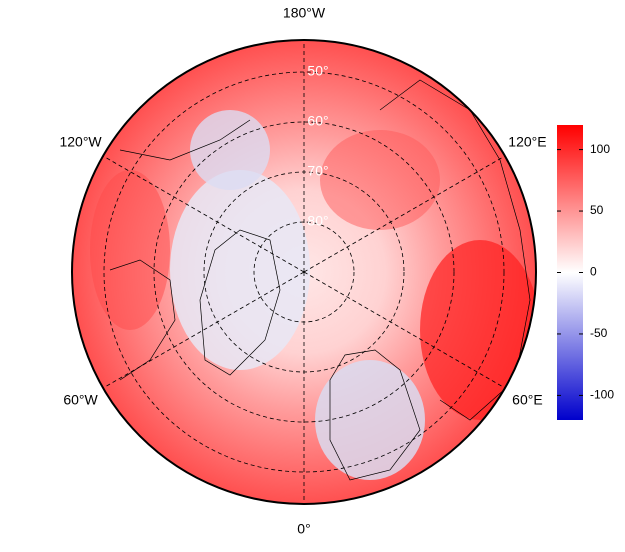 Image resolution: width=625 pixels, height=552 pixels. Describe the element at coordinates (593, 272) in the screenshot. I see `colorbar-tick-label: 0` at that location.